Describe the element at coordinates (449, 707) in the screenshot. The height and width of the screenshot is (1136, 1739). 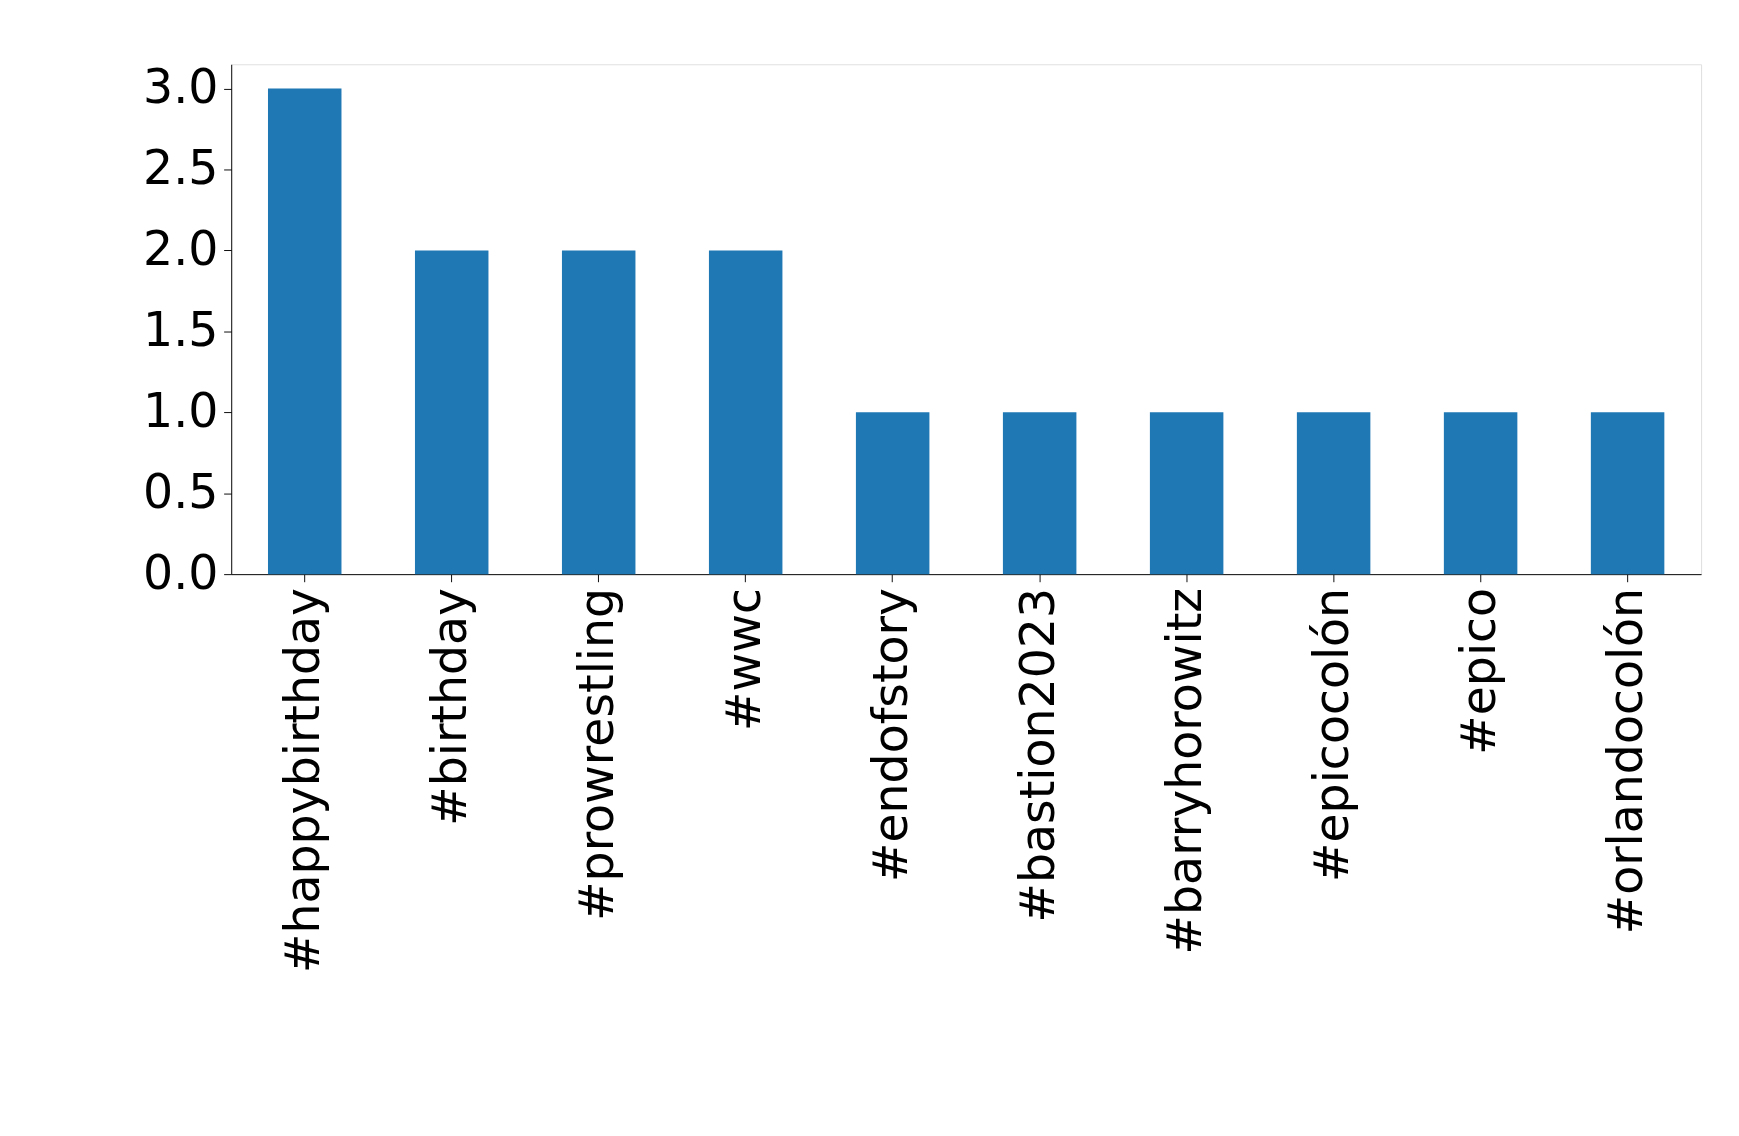
I see `x-tick-label: #birthday` at that location.